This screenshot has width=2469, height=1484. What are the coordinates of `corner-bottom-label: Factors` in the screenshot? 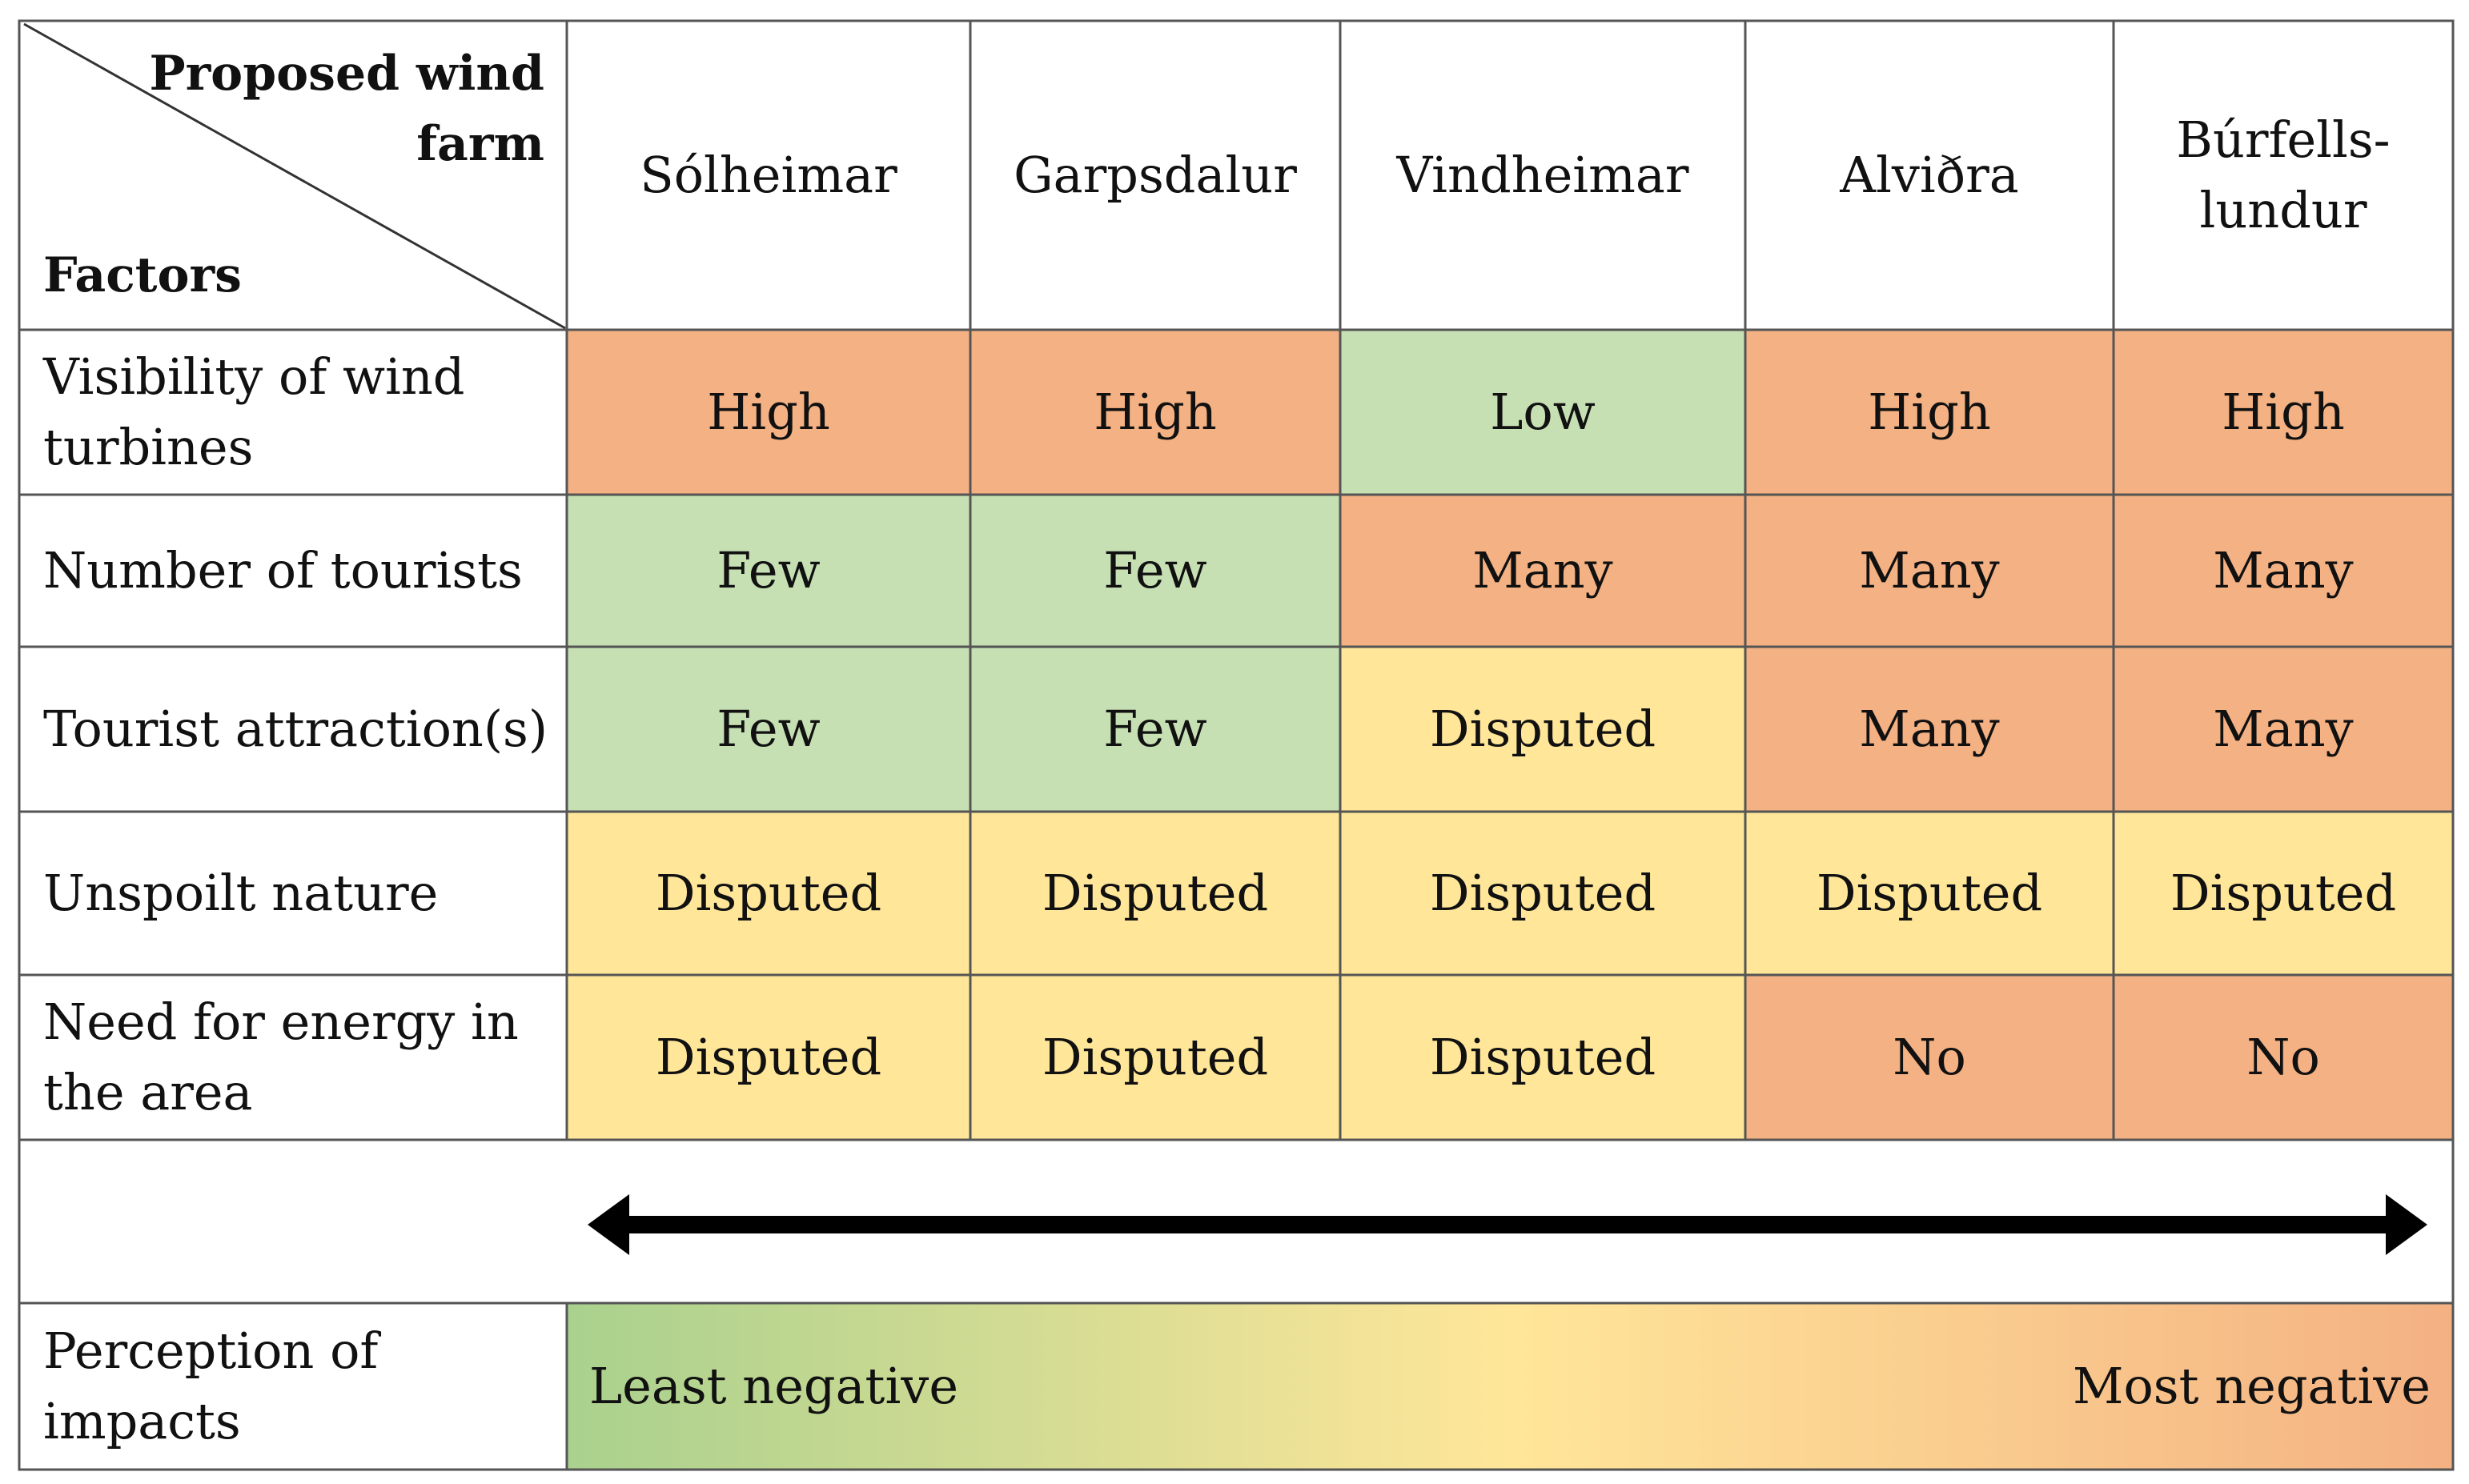 It's located at (143, 275).